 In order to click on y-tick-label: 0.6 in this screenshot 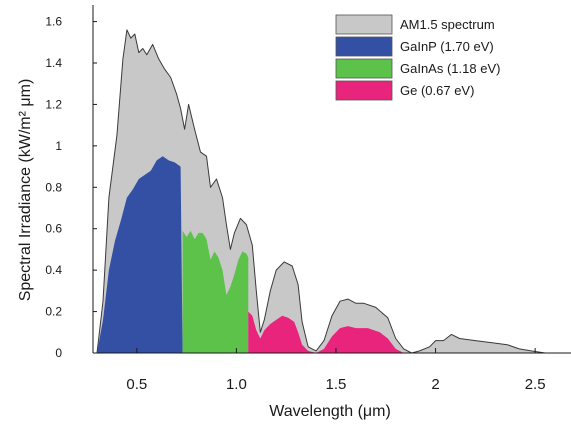, I will do `click(53, 229)`.